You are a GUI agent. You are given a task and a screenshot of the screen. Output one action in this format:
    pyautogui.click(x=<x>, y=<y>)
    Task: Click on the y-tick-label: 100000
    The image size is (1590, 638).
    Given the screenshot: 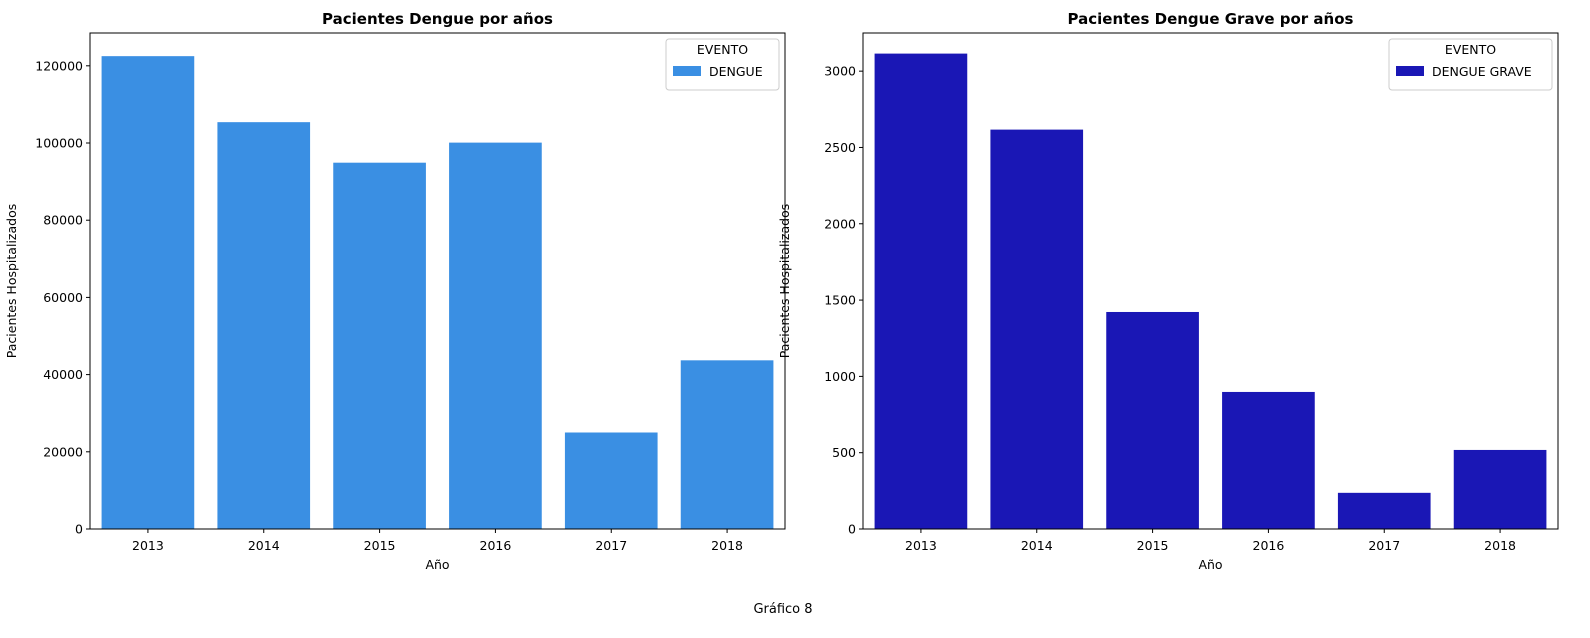 What is the action you would take?
    pyautogui.click(x=59, y=143)
    